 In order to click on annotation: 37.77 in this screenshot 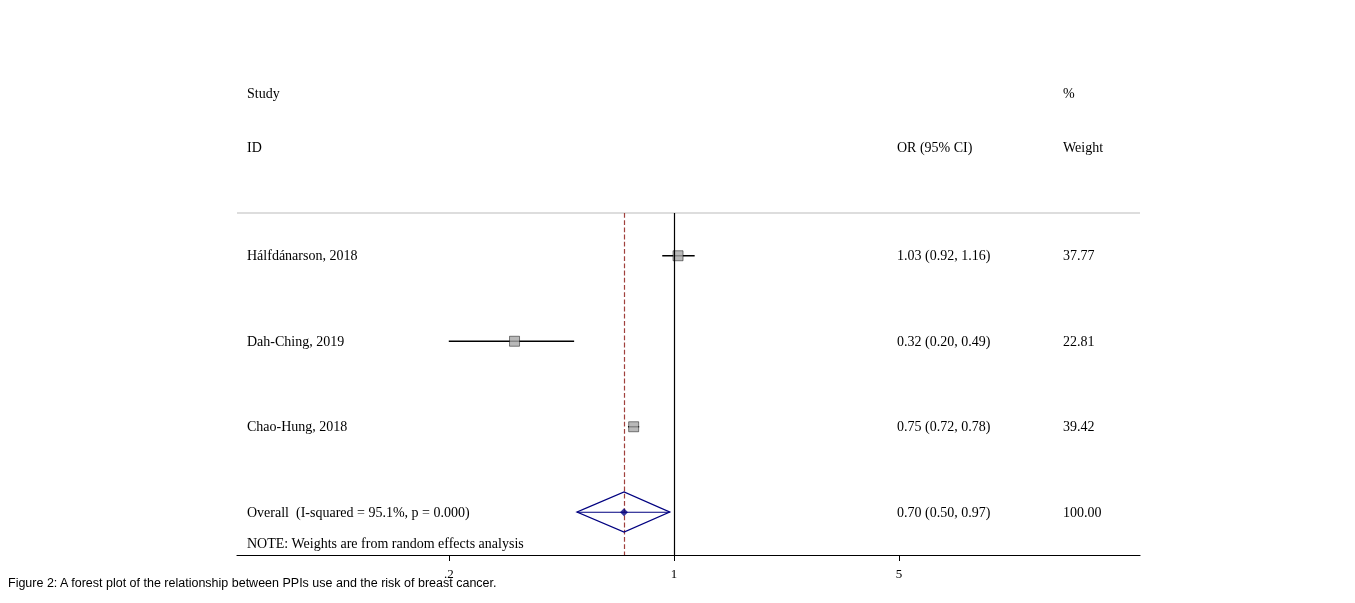, I will do `click(1079, 256)`.